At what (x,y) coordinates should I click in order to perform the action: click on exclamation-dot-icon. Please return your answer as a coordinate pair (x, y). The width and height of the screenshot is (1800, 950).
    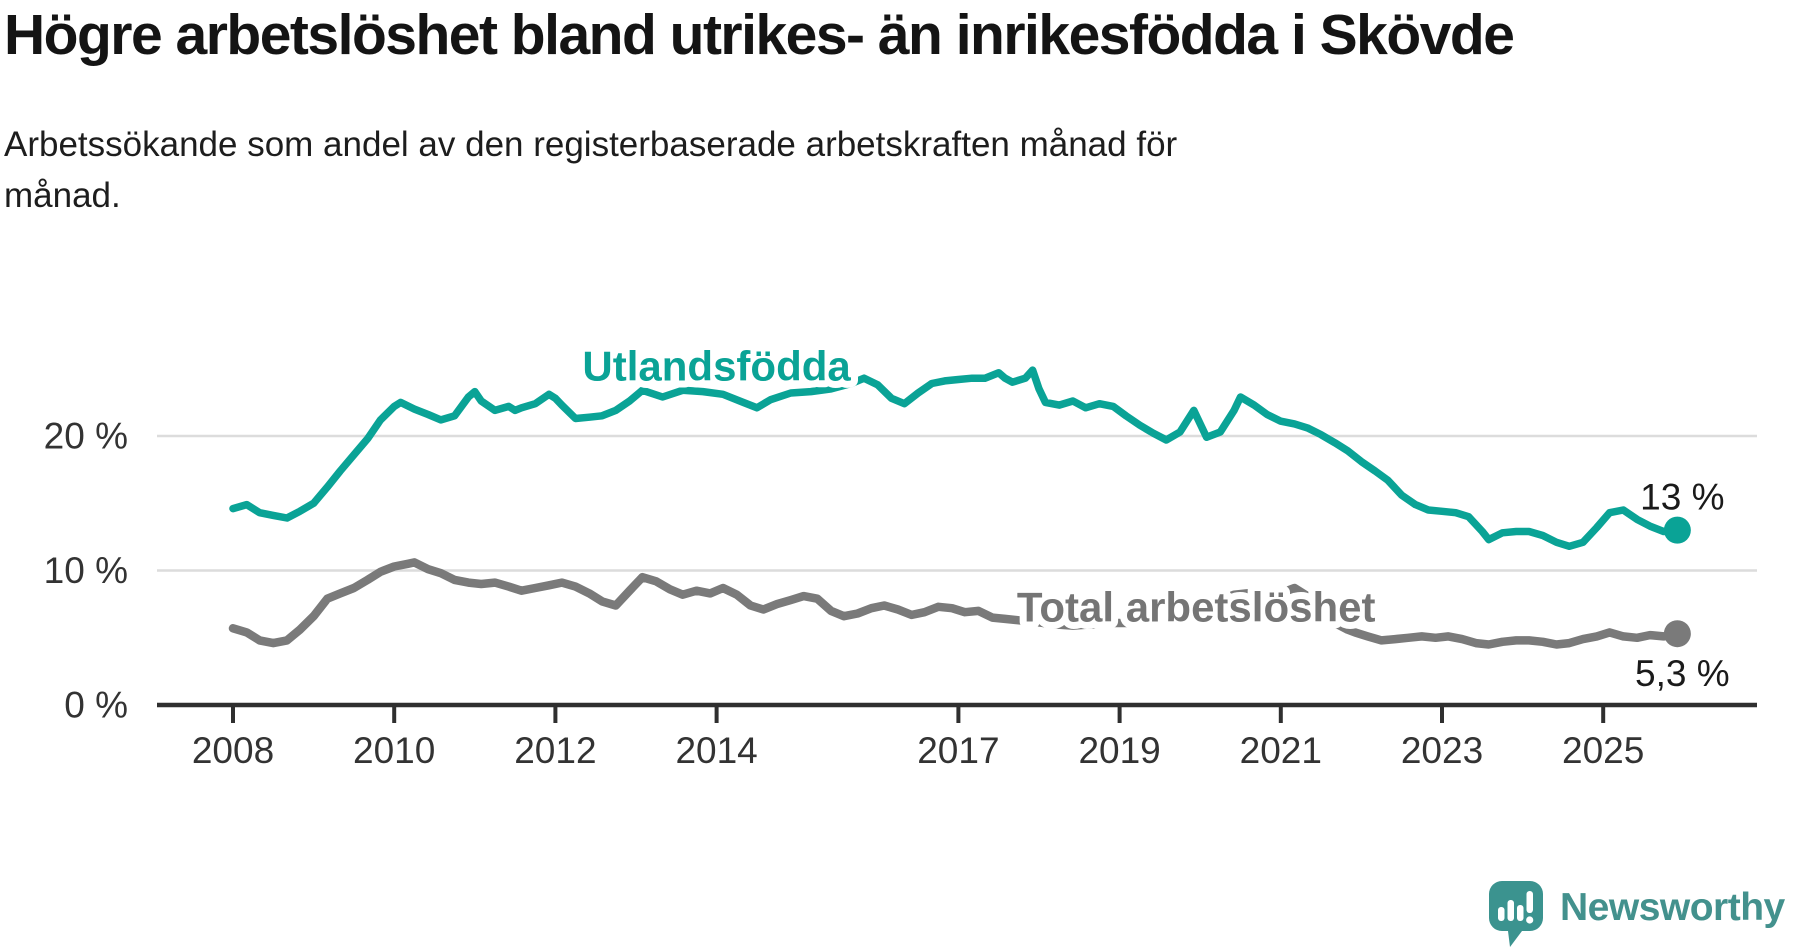
    Looking at the image, I should click on (1530, 920).